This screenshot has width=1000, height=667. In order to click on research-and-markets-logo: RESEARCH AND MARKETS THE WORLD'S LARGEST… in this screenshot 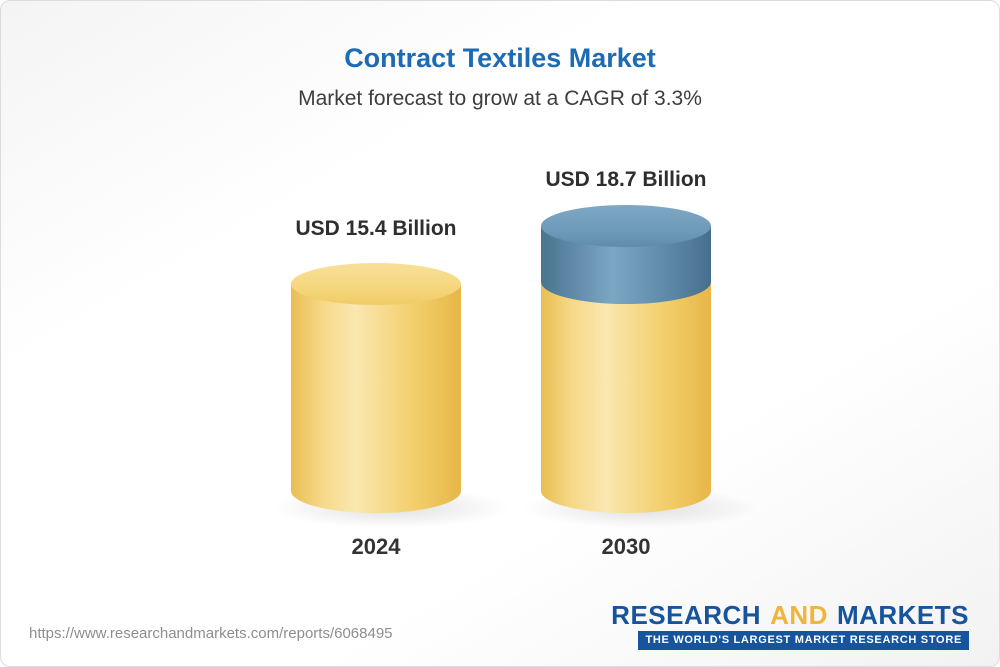, I will do `click(790, 626)`.